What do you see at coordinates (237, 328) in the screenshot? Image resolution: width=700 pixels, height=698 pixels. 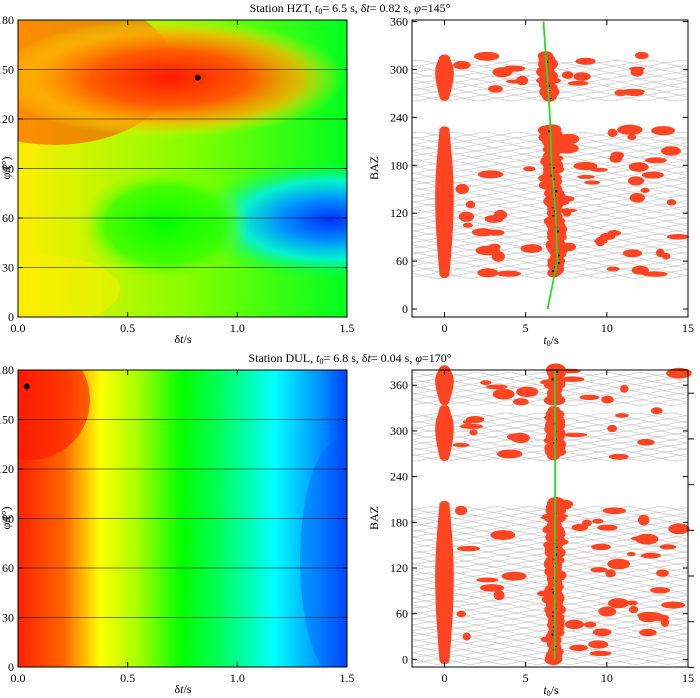 I see `x-tick-label: 1.0` at bounding box center [237, 328].